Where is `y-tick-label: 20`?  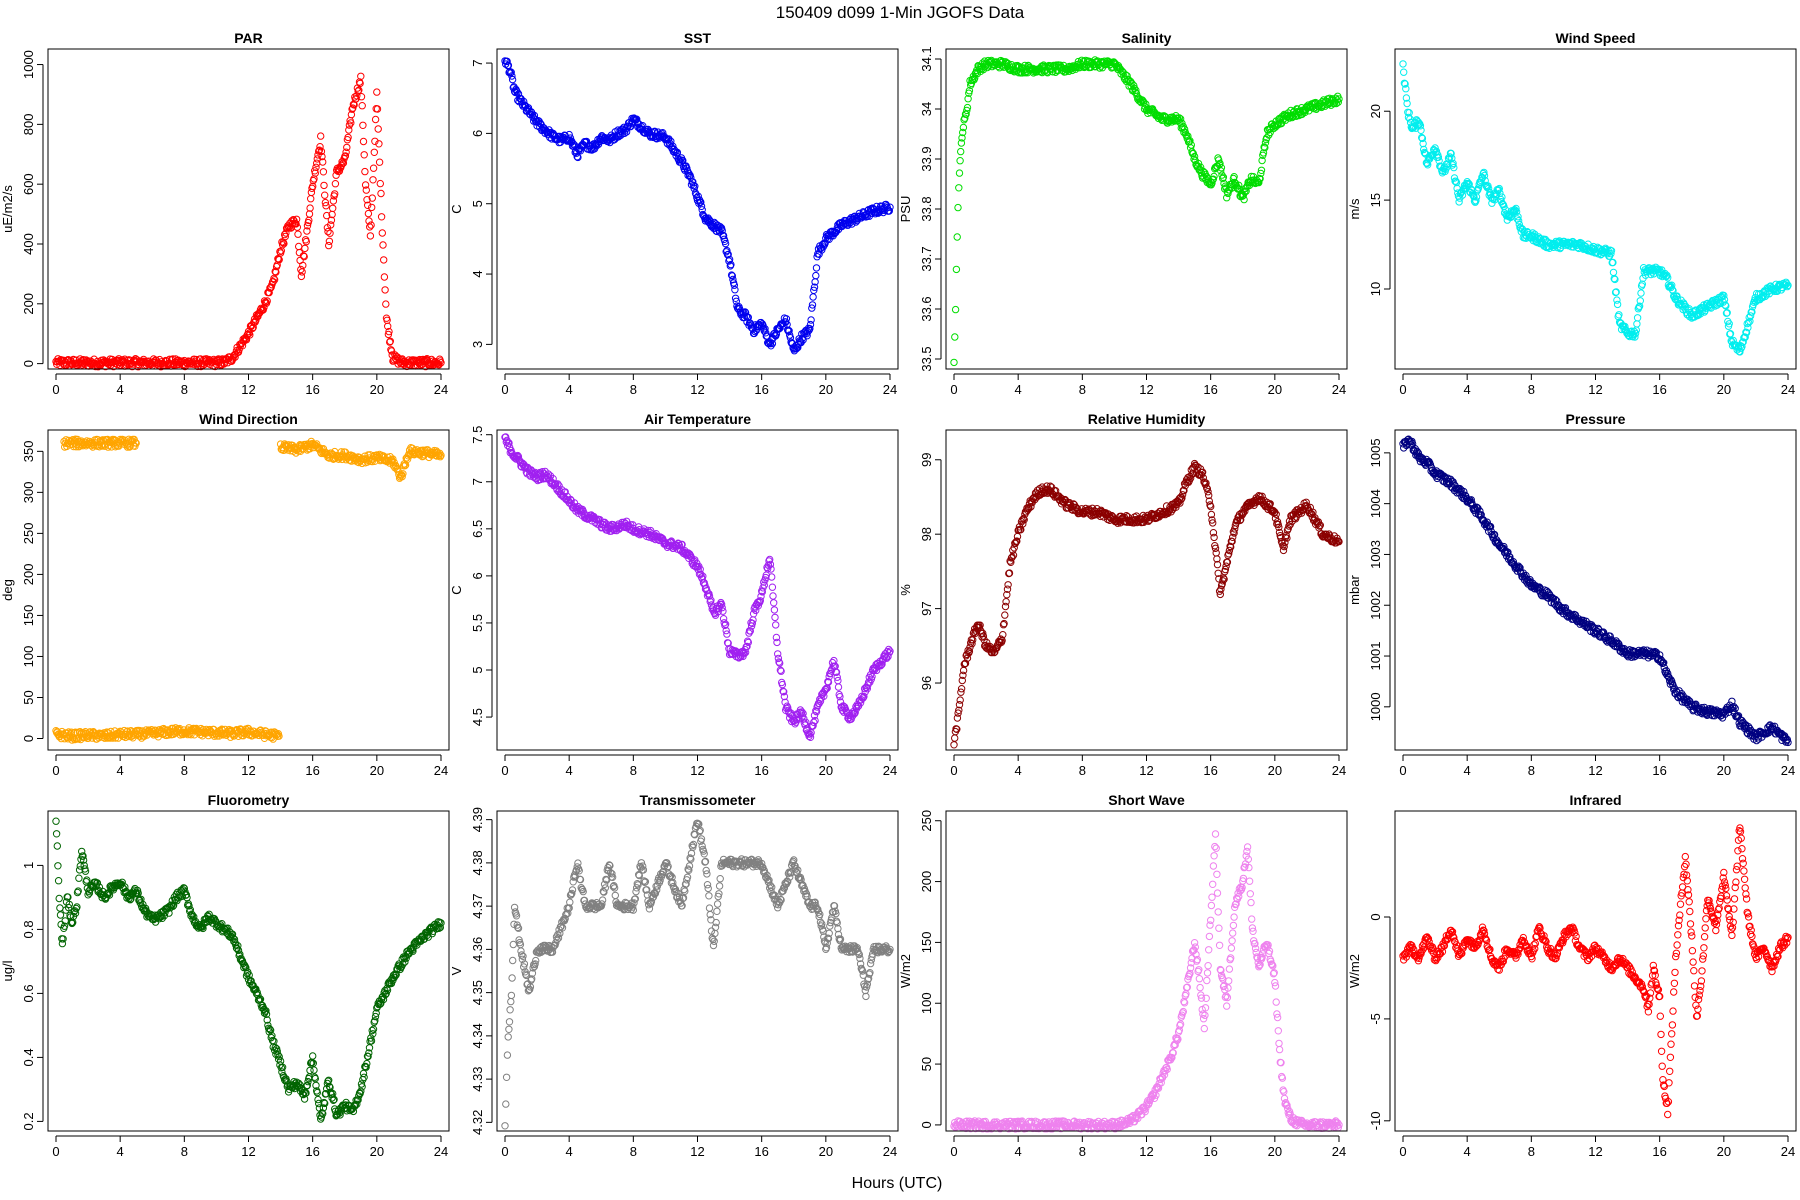 y-tick-label: 20 is located at coordinates (1375, 111).